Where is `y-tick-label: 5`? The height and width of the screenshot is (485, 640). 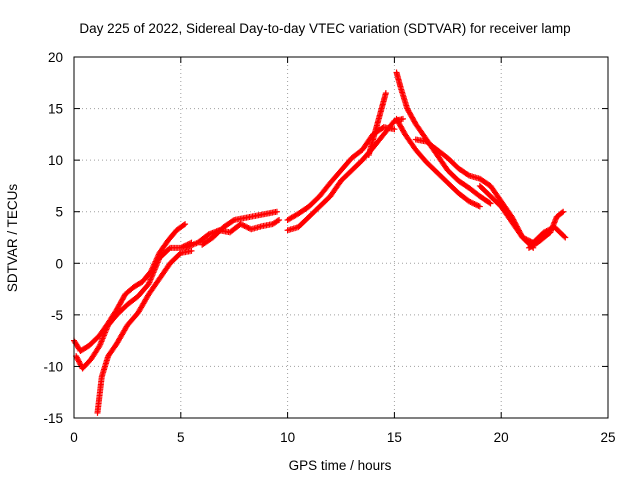
y-tick-label: 5 is located at coordinates (59, 212).